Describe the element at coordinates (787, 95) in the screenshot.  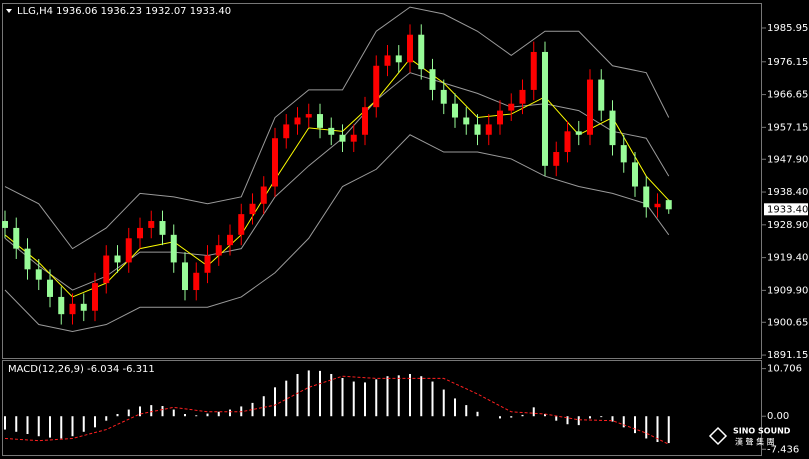
I see `y-tick-label: 1966.65` at that location.